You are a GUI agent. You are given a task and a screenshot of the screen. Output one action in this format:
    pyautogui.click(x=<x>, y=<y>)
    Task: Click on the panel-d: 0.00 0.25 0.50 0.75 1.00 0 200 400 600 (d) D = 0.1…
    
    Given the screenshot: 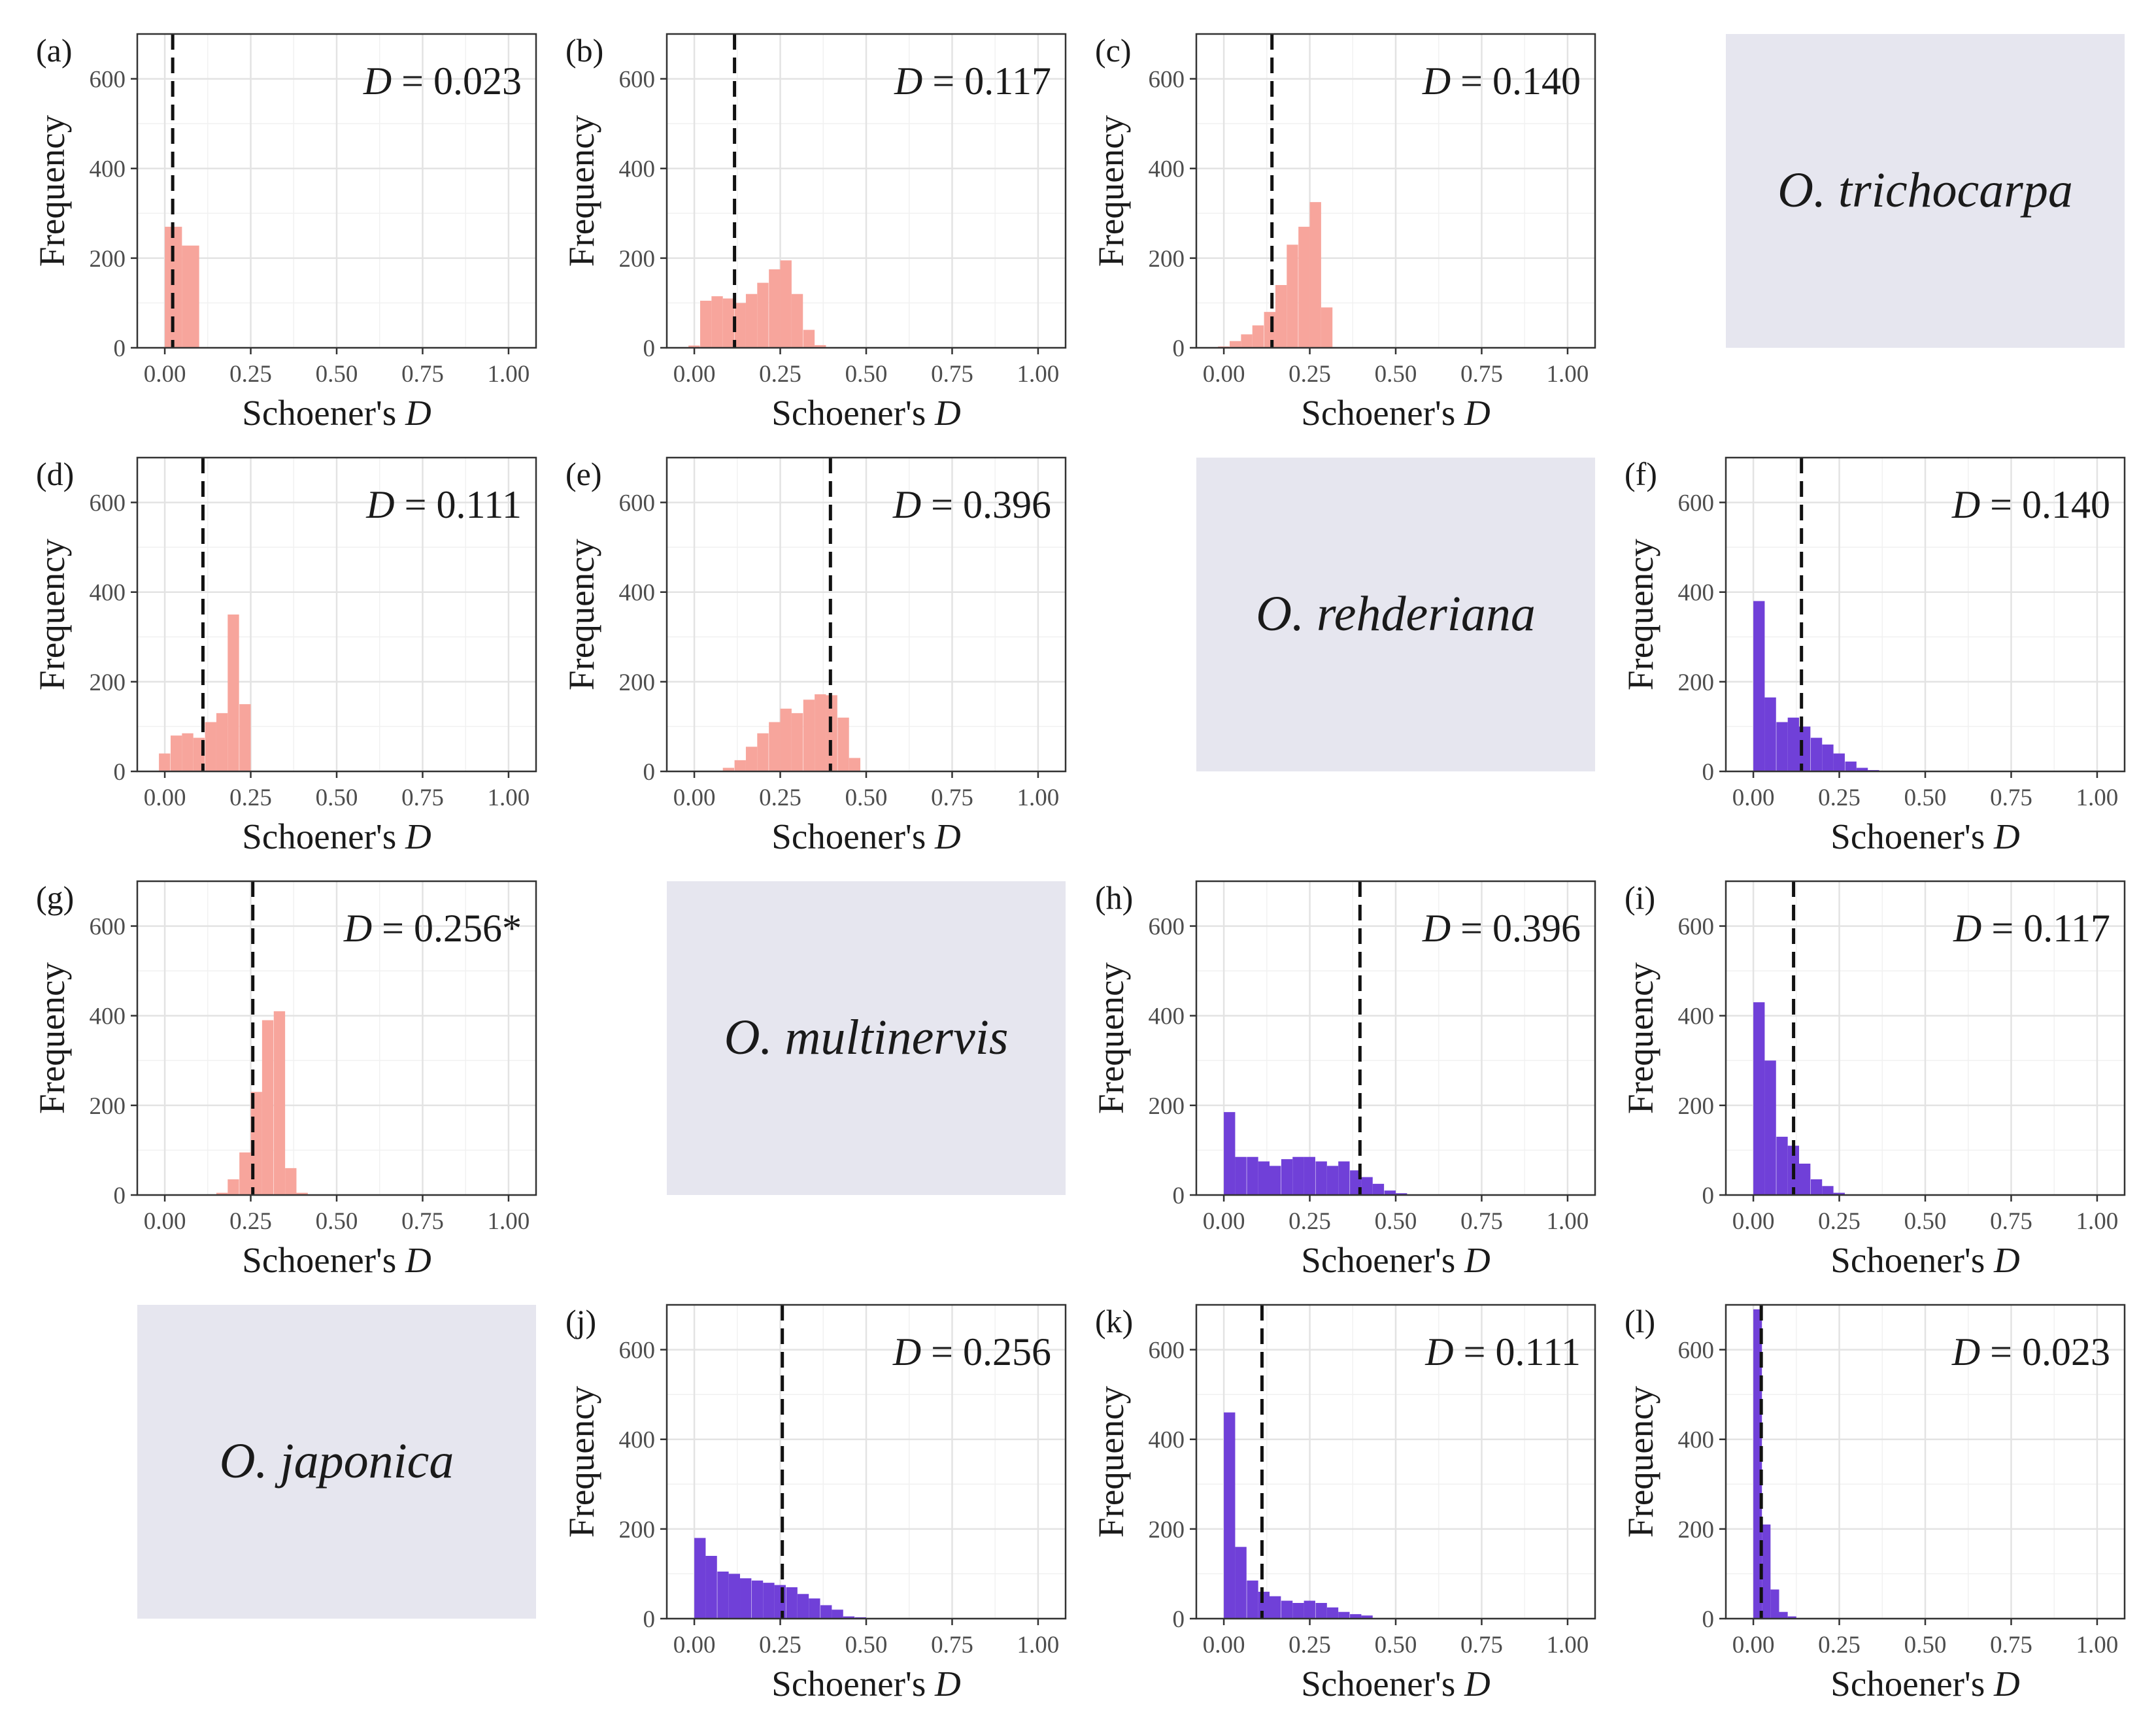 What is the action you would take?
    pyautogui.click(x=285, y=656)
    